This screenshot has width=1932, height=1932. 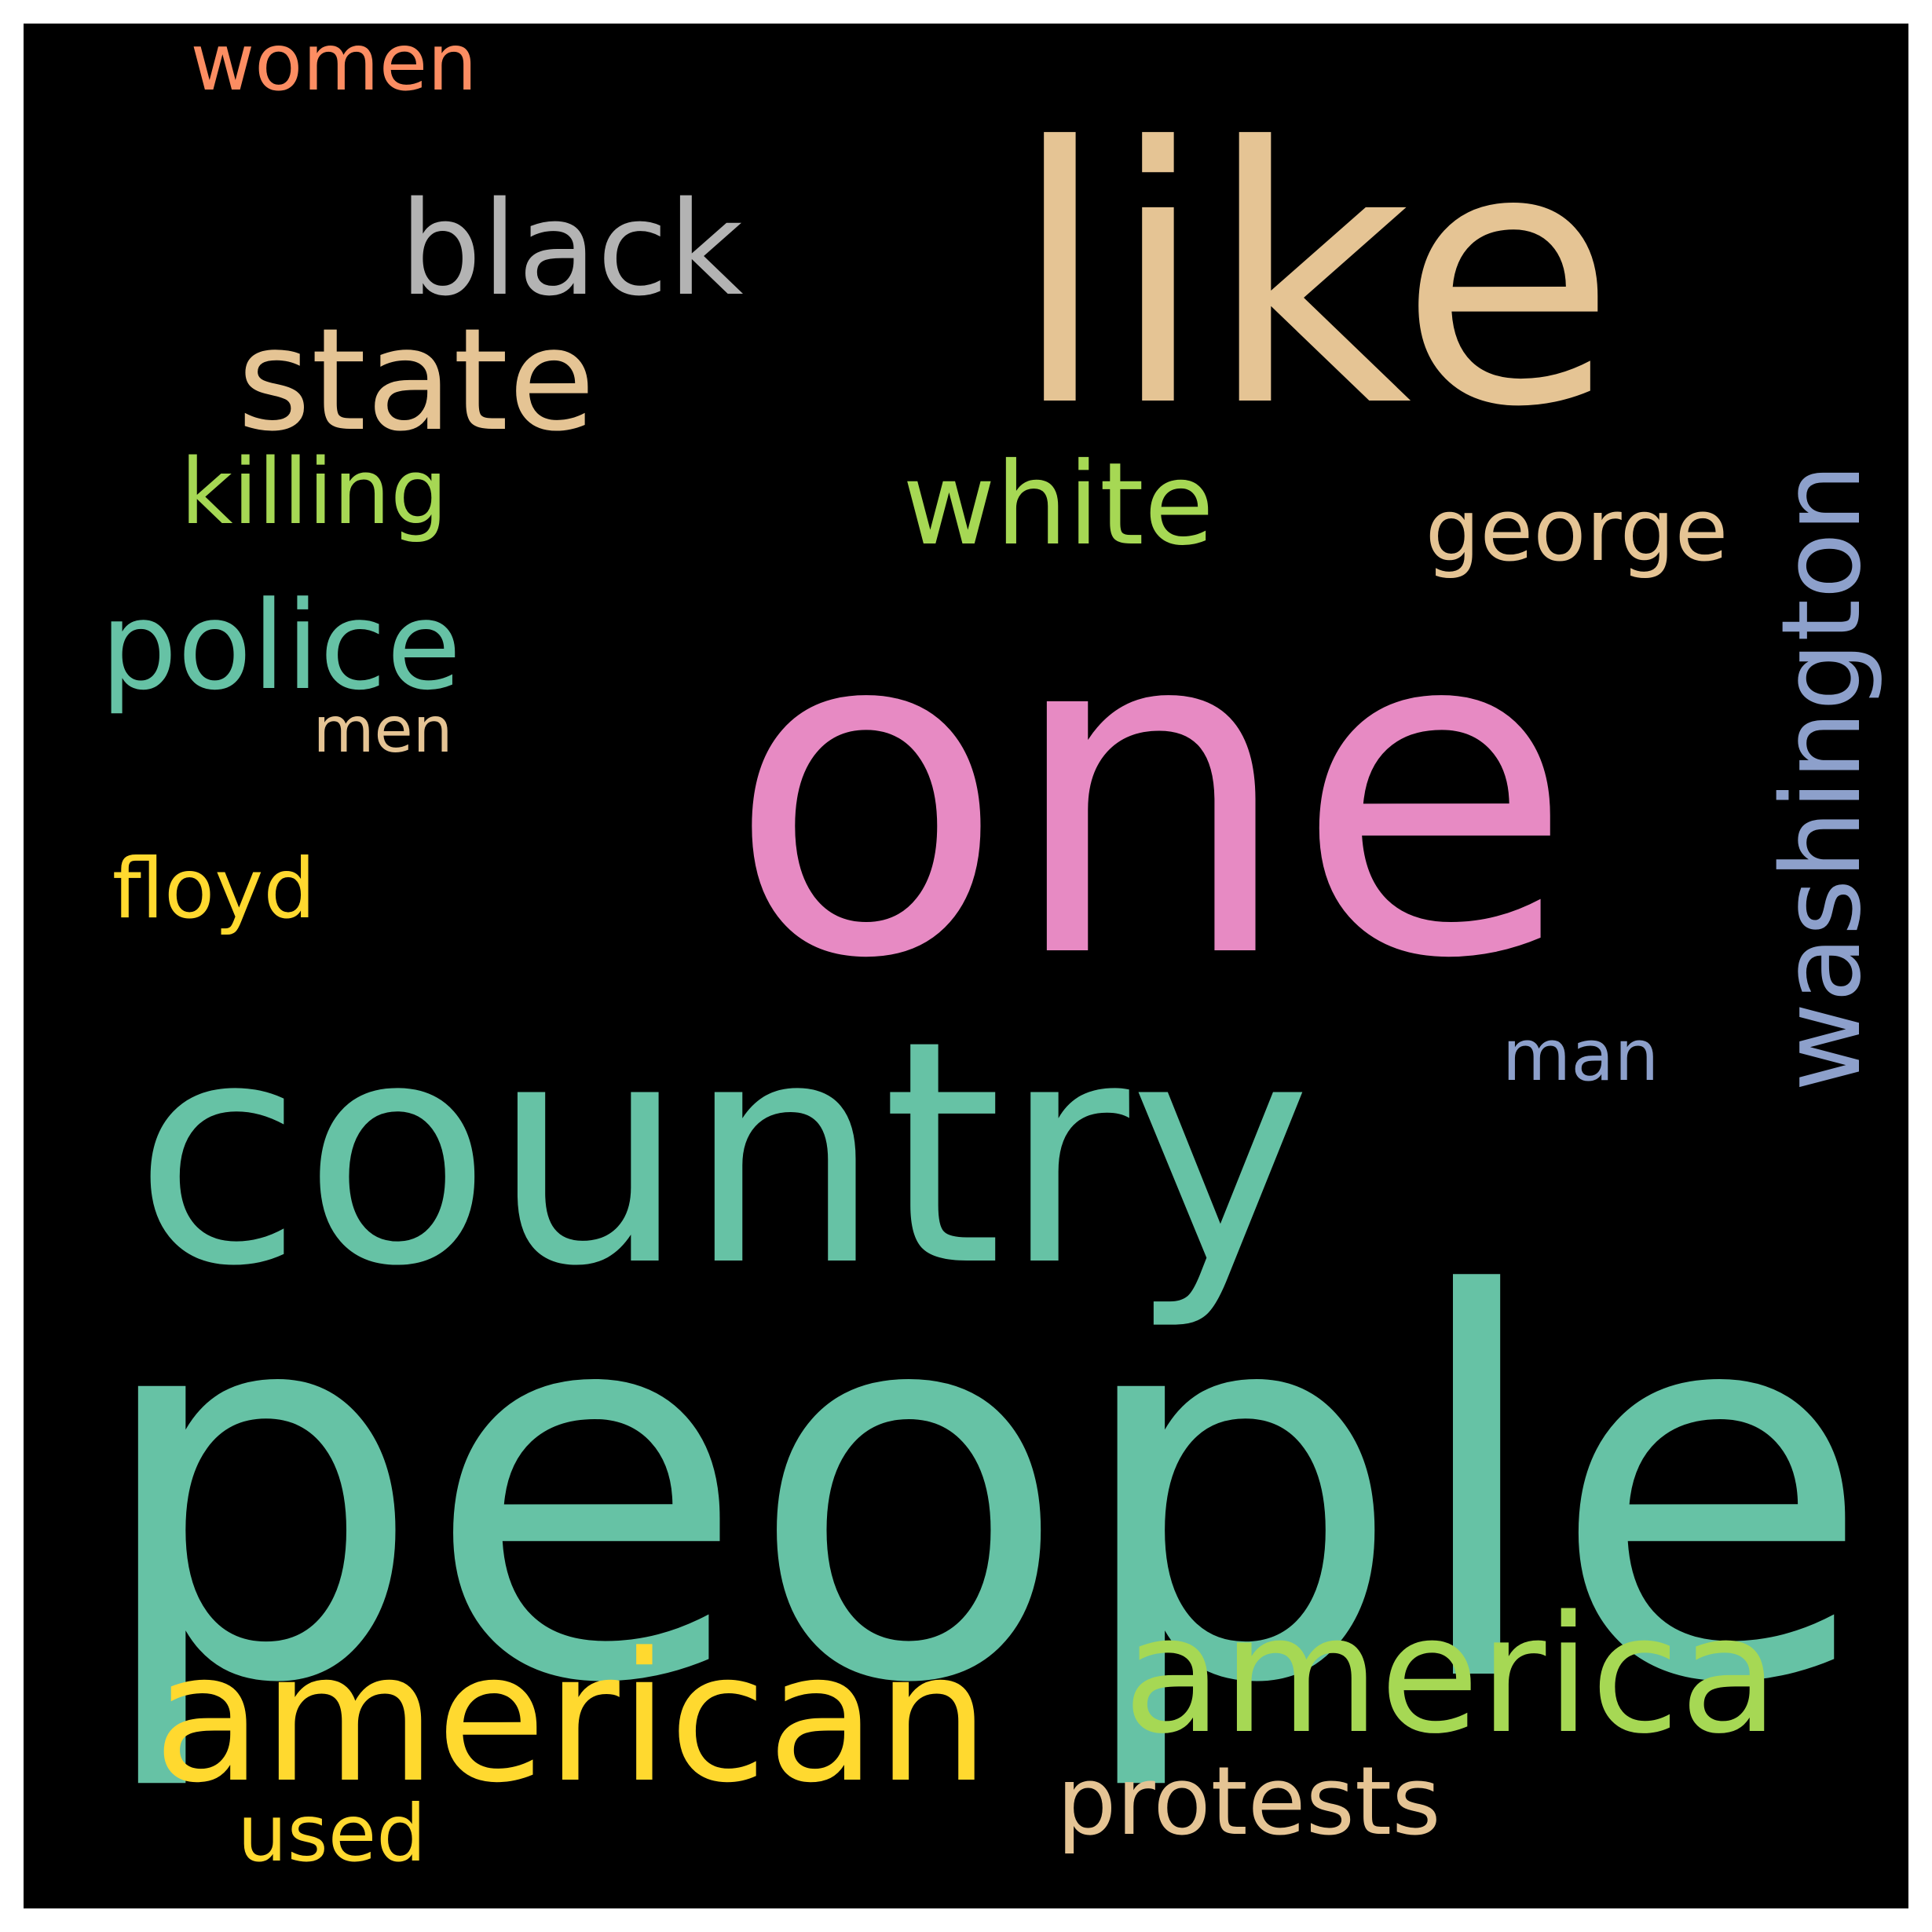 What do you see at coordinates (1314, 279) in the screenshot?
I see `word-like: like` at bounding box center [1314, 279].